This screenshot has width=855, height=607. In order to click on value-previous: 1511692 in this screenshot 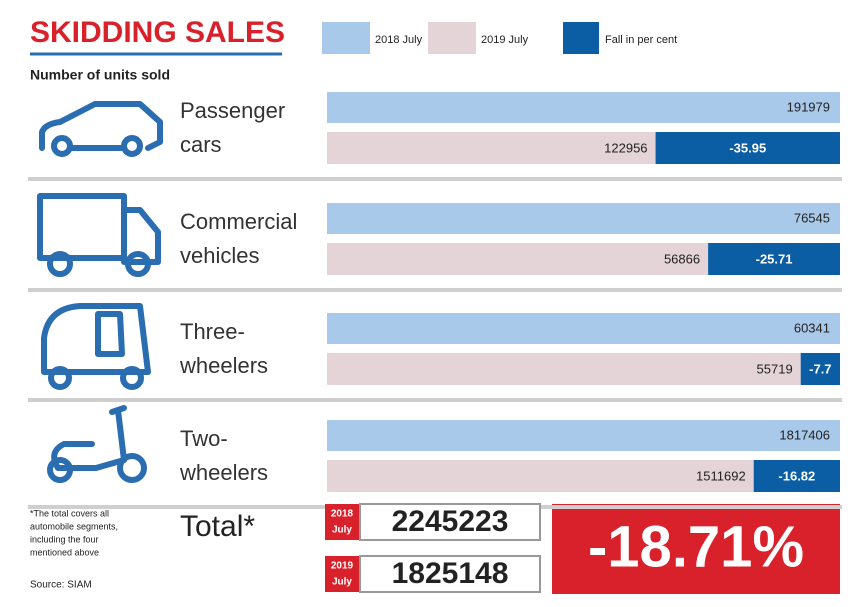, I will do `click(721, 475)`.